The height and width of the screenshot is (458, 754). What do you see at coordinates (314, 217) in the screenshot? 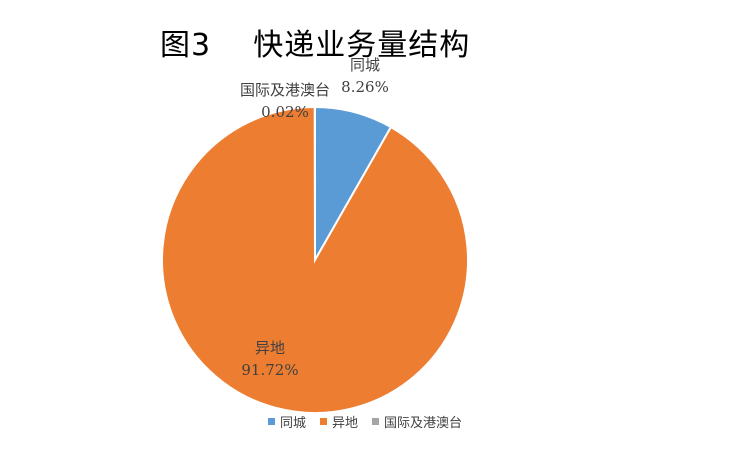
I see `pie-labels: 同城 8.26% 异地 91.72% 国际及港澳台 0.02%` at bounding box center [314, 217].